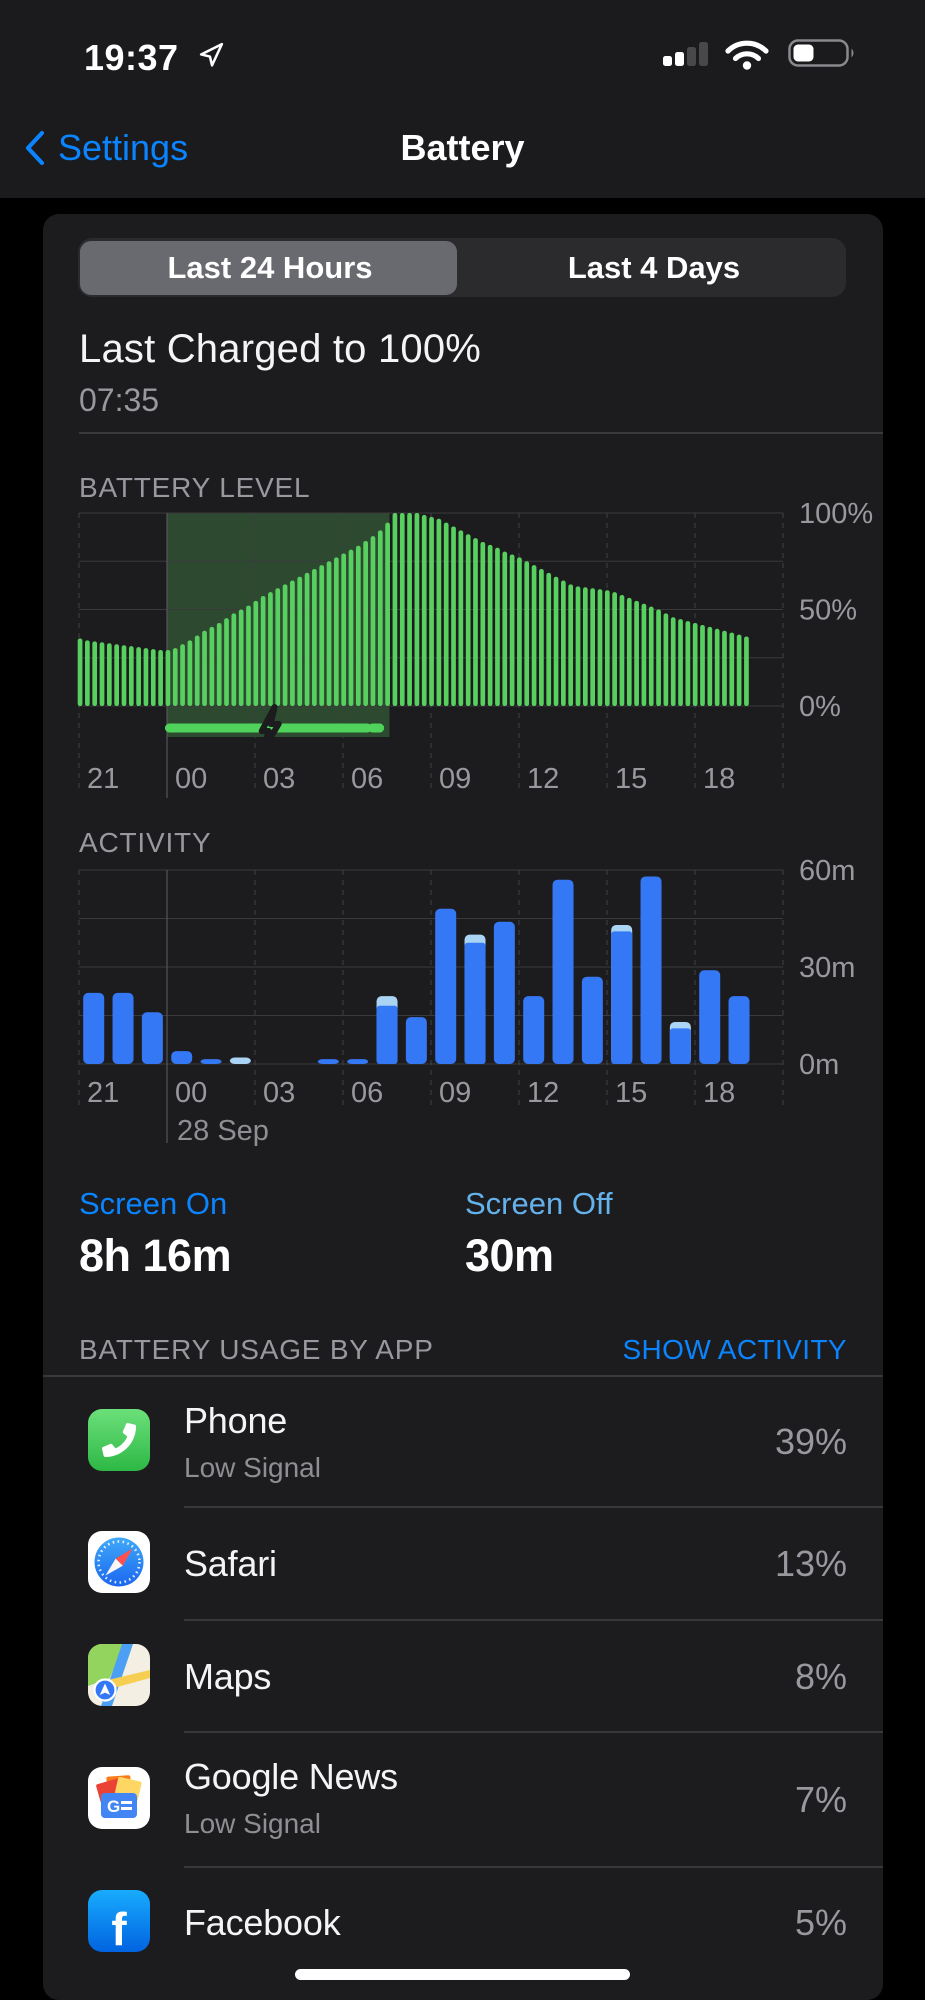  Describe the element at coordinates (819, 1065) in the screenshot. I see `svg-text: 0m` at that location.